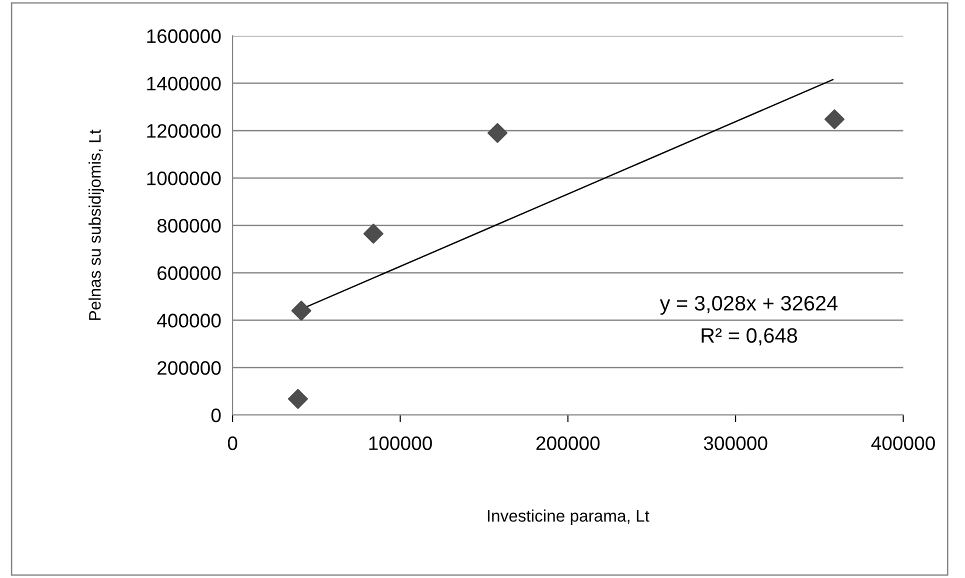 This screenshot has width=965, height=578. Describe the element at coordinates (233, 443) in the screenshot. I see `x-tick-label: 0` at that location.